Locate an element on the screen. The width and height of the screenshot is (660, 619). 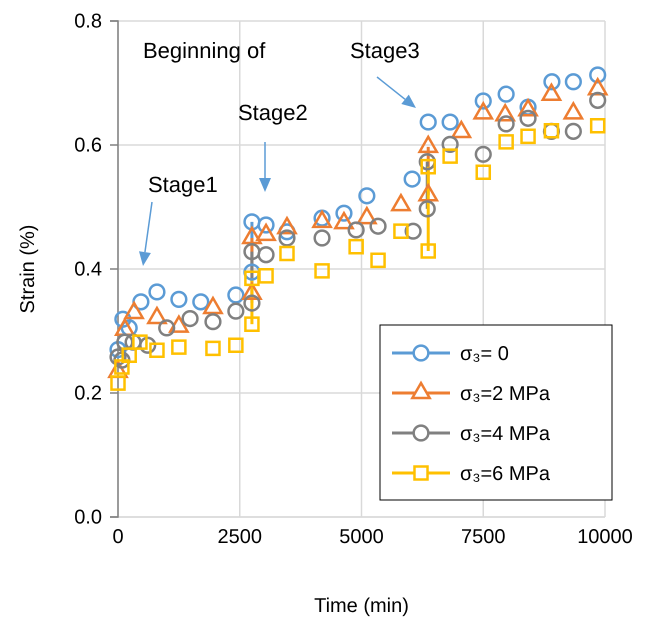
legend-label: σ₃=2 MPa is located at coordinates (505, 394).